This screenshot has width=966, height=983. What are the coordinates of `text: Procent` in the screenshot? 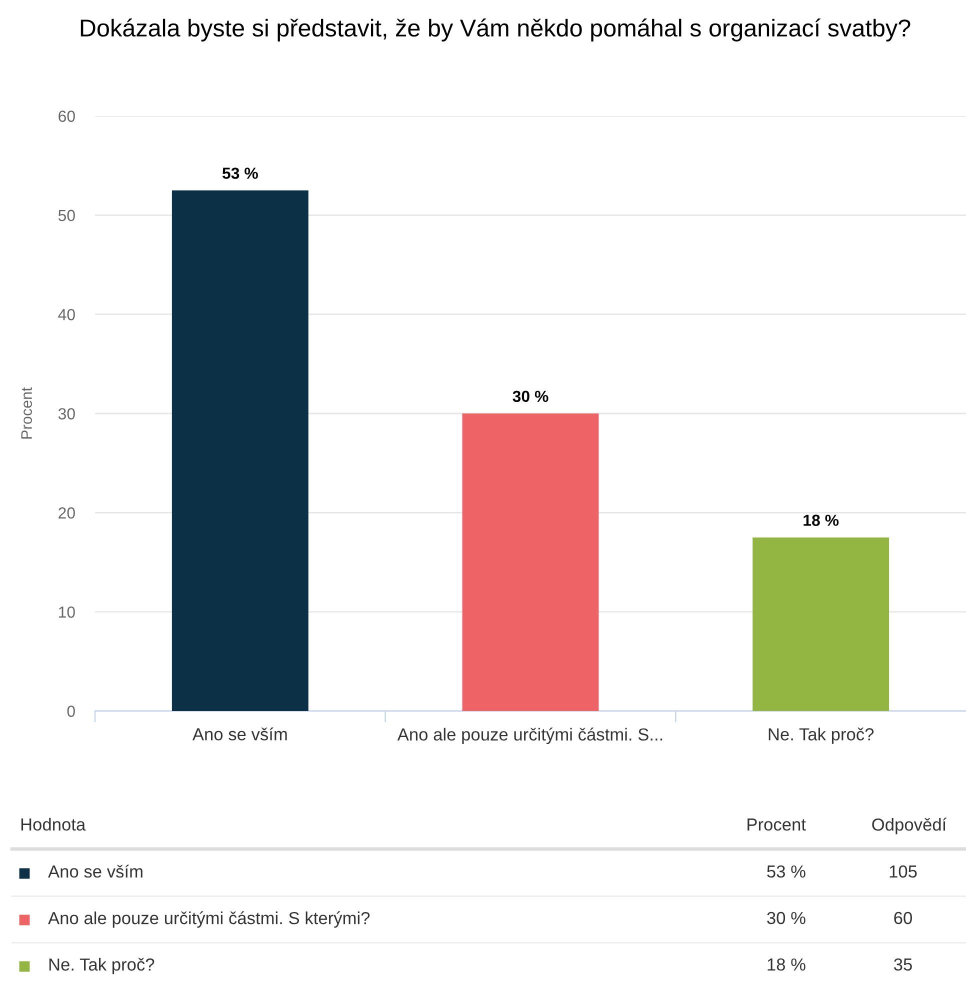 It's located at (777, 824).